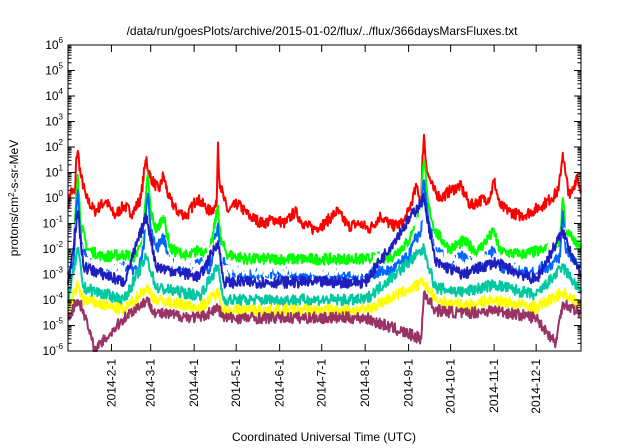  I want to click on y-tick-label: 10⁻², so click(53, 248).